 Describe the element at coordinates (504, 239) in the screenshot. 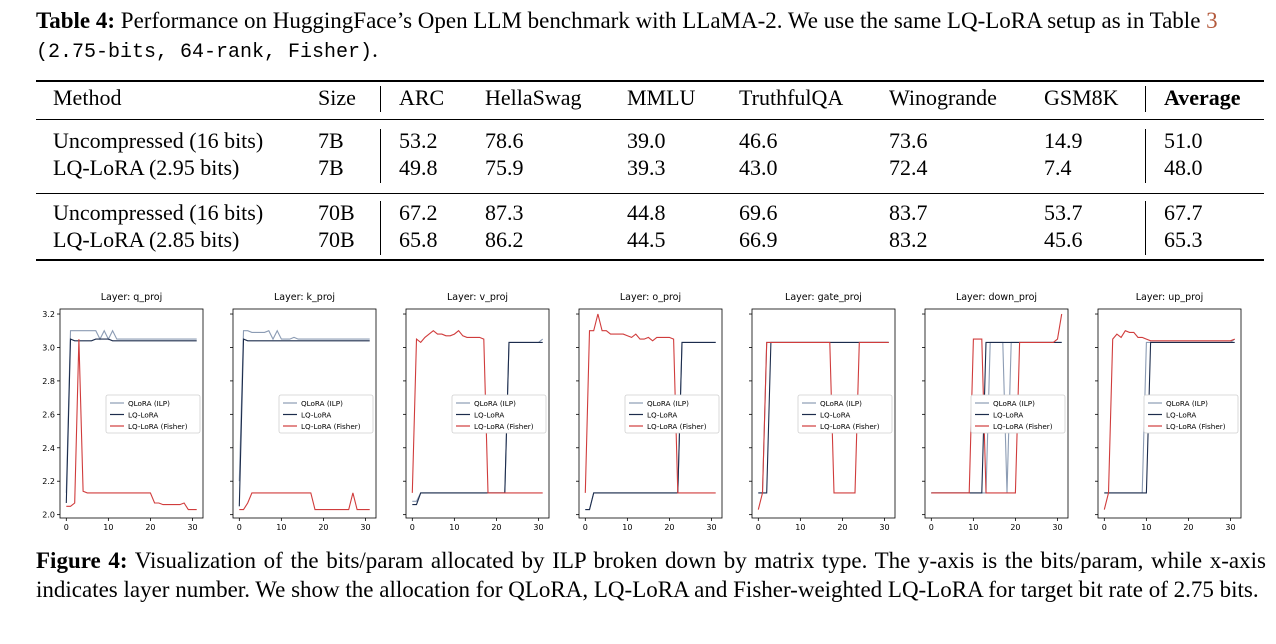

I see `cell-hellaswag: 86.2` at that location.